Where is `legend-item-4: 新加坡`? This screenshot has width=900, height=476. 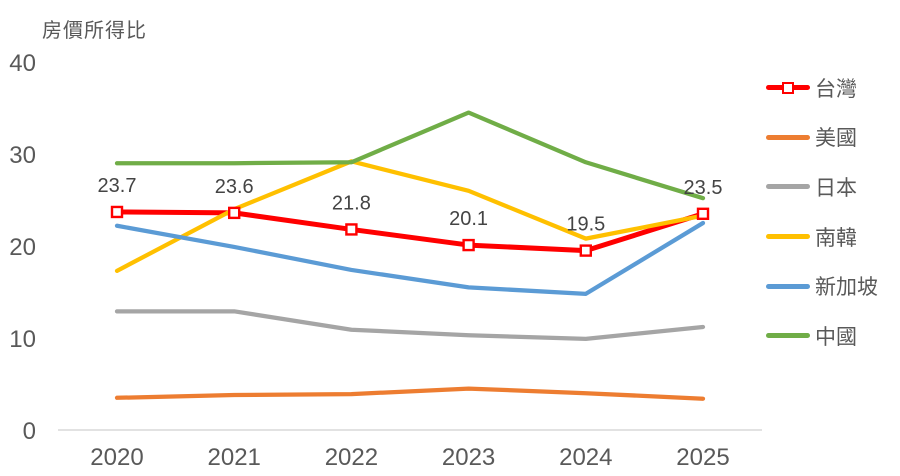 legend-item-4: 新加坡 is located at coordinates (822, 286).